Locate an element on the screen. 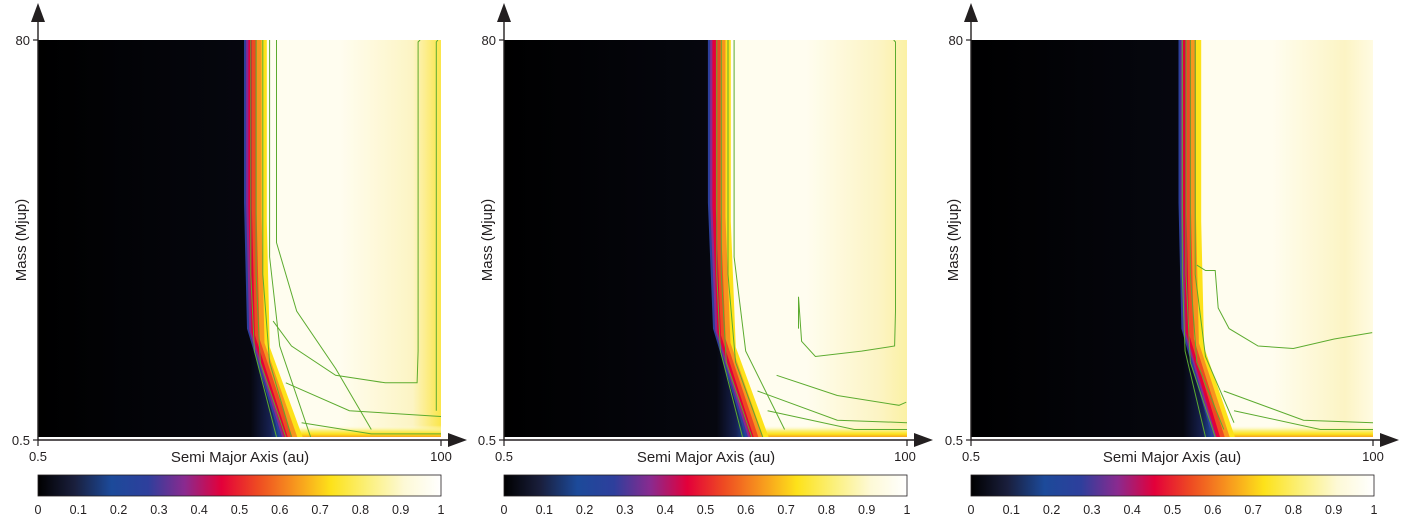  colorbar-ticks-2: 0 0.1 0.2 0.3 0.4 0.5 0.6 0.7 0.8 0.9 1 is located at coordinates (706, 510).